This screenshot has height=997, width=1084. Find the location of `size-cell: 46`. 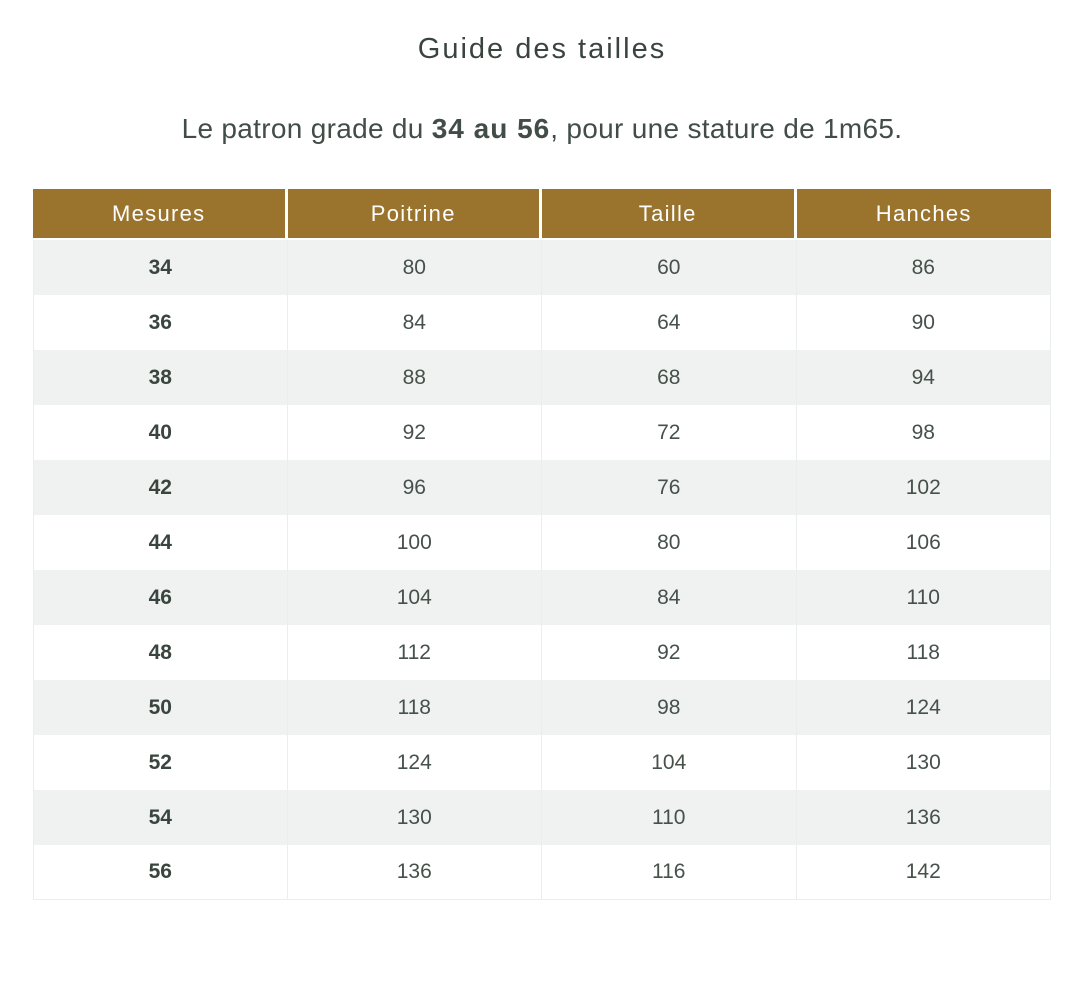

size-cell: 46 is located at coordinates (160, 597).